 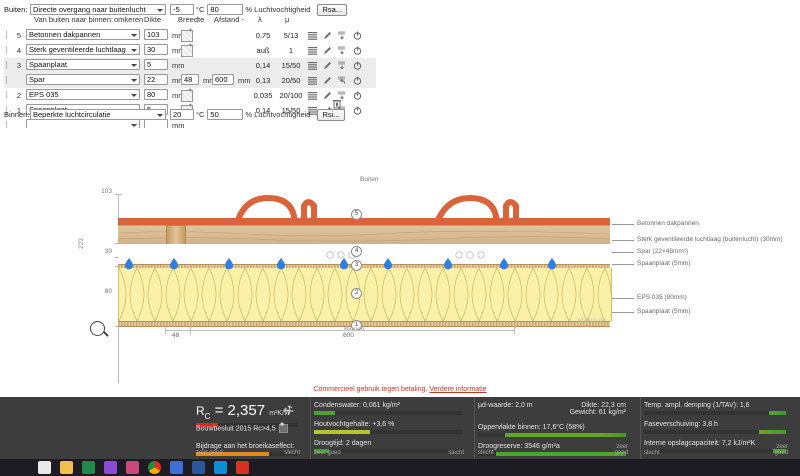 I want to click on material-select-wrap: Spaanplaat, so click(x=83, y=64).